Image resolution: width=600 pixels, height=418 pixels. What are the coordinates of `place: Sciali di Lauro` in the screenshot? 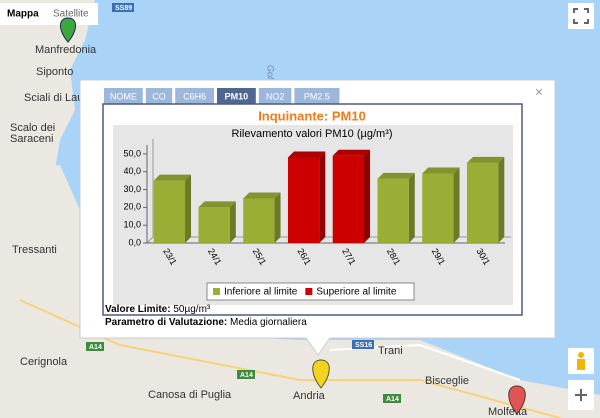 It's located at (58, 98).